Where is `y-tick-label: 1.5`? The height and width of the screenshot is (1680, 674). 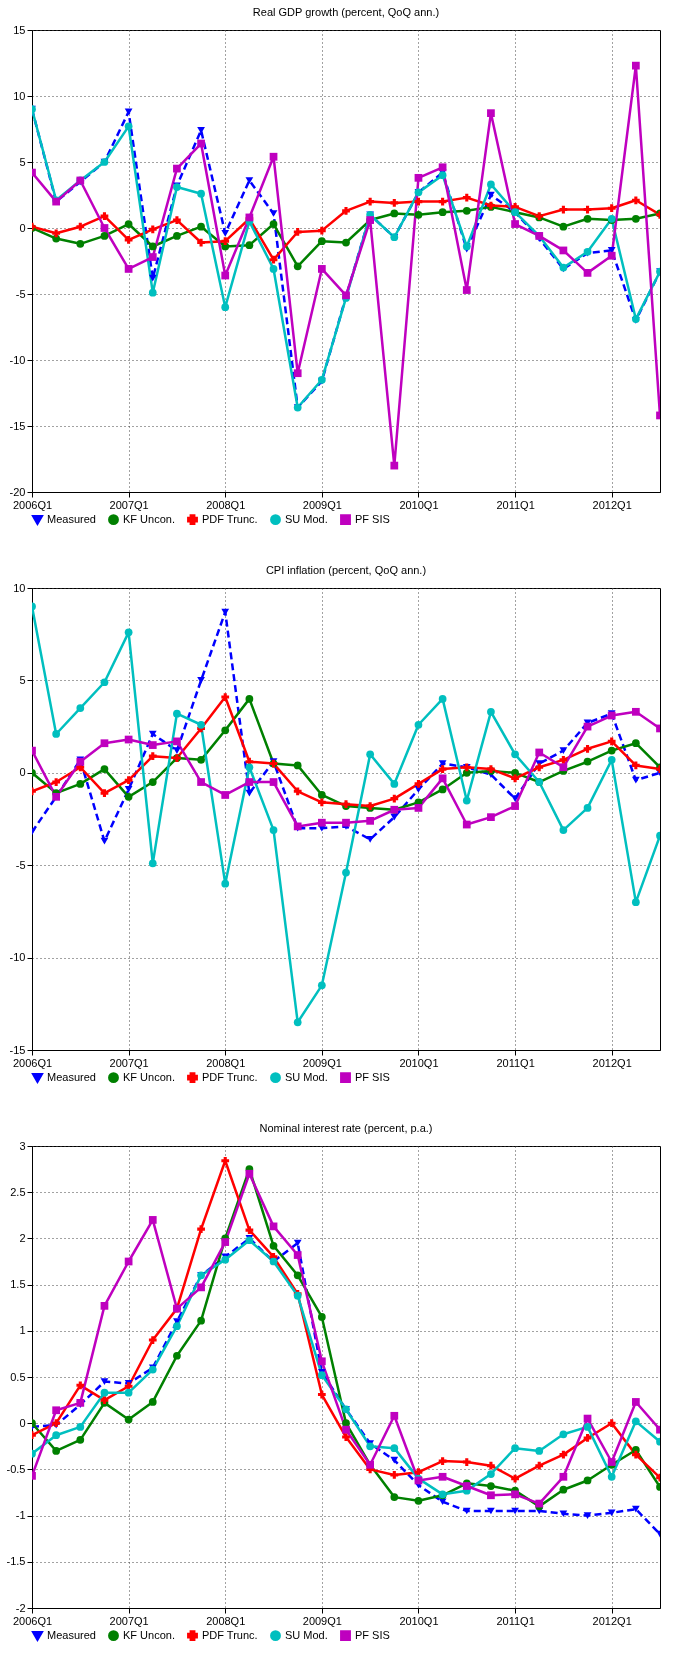
y-tick-label: 1.5 is located at coordinates (18, 1284).